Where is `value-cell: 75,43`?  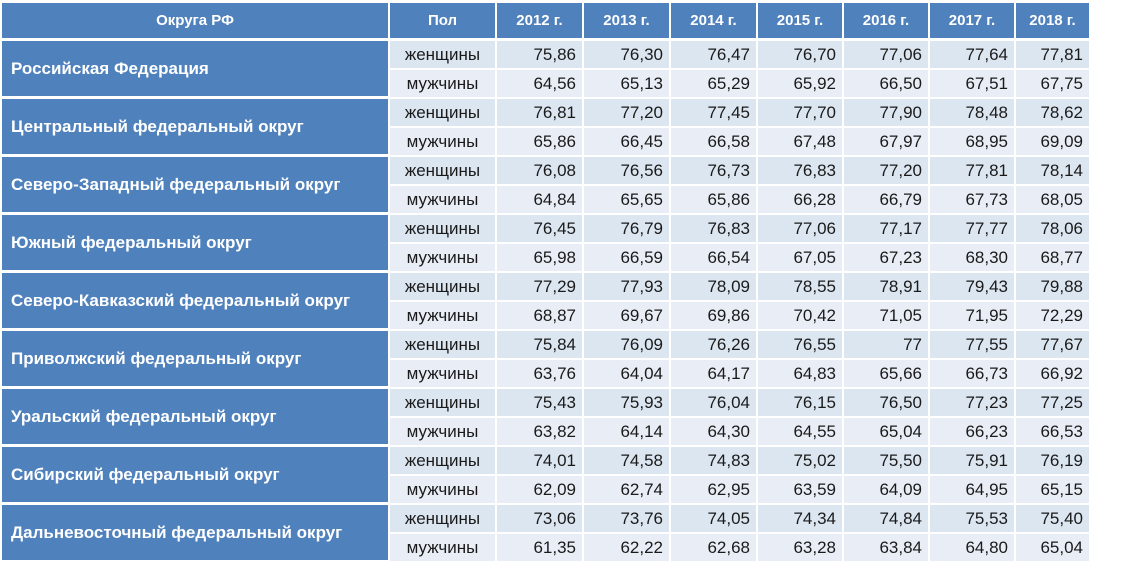 value-cell: 75,43 is located at coordinates (540, 403).